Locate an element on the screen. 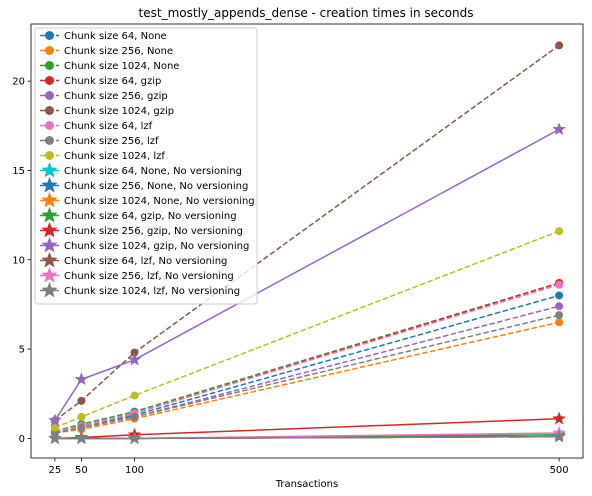  legend-entry: Chunk size 1024, lzf is located at coordinates (102, 156).